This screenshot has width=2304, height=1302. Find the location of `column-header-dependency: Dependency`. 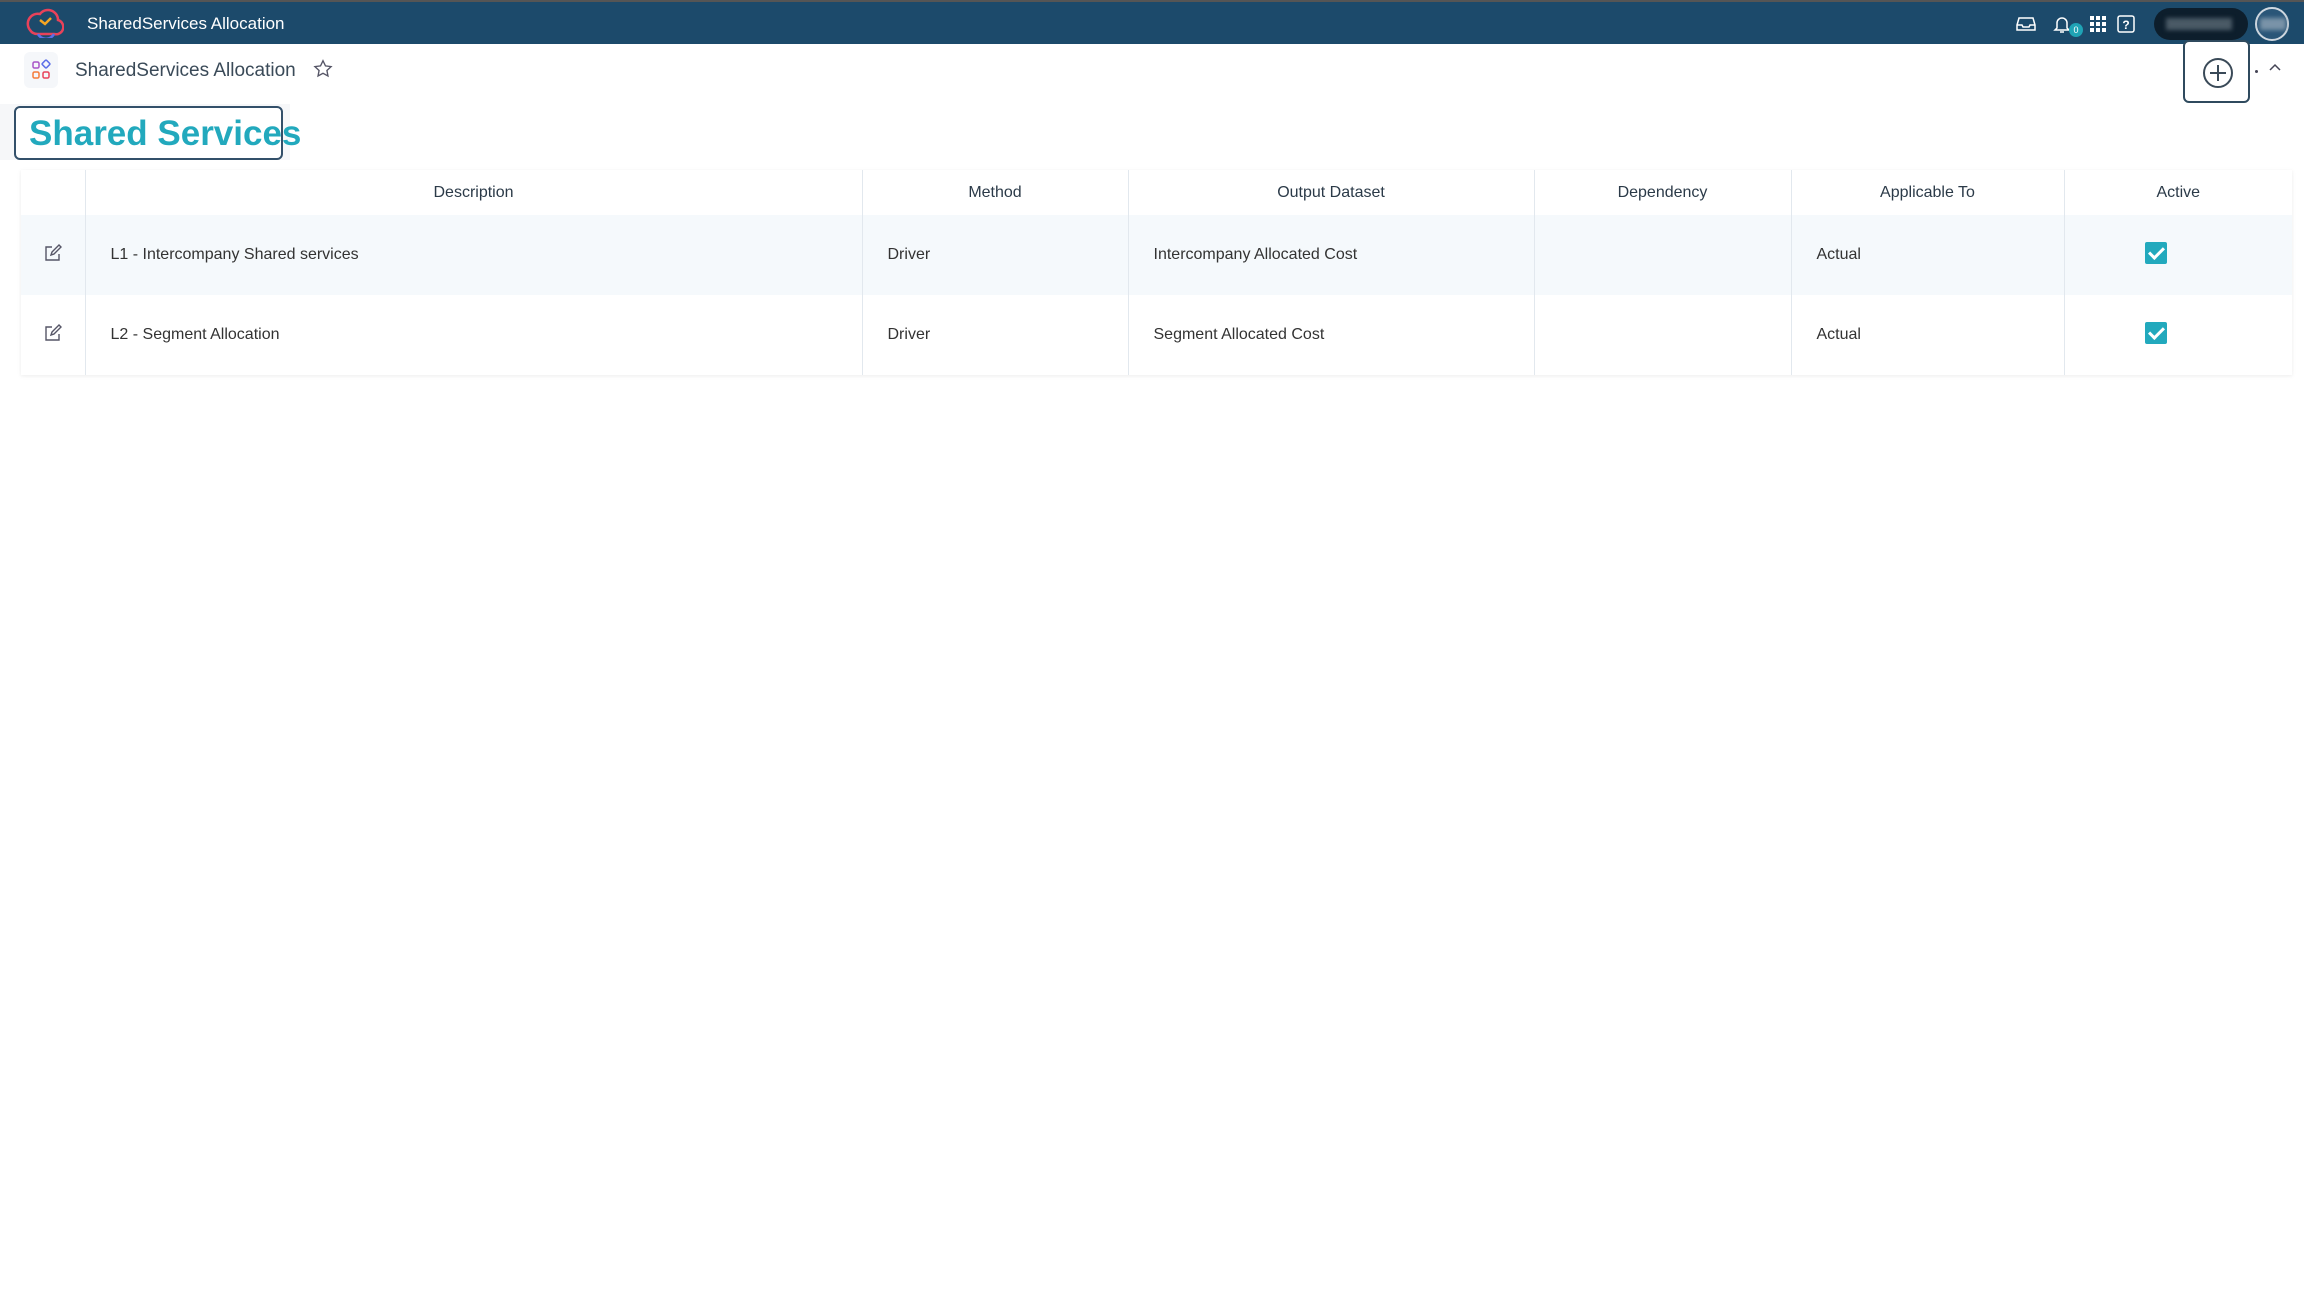

column-header-dependency: Dependency is located at coordinates (1662, 192).